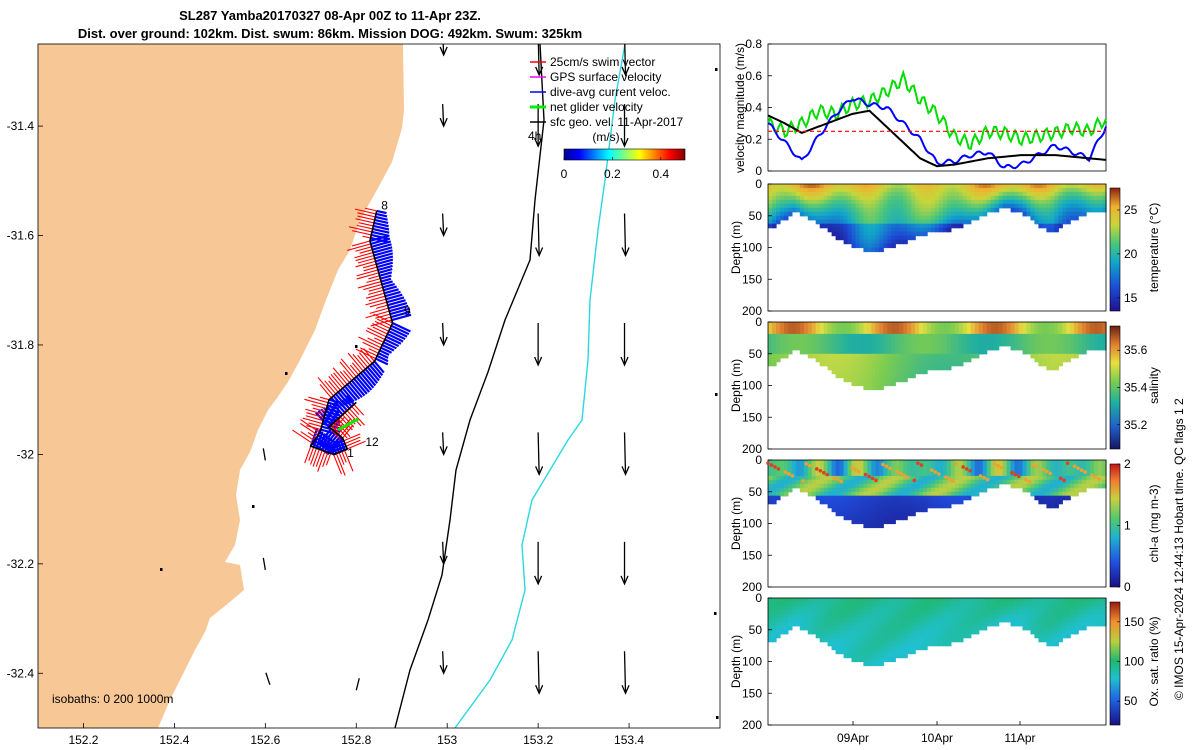  Describe the element at coordinates (407, 311) in the screenshot. I see `day-label-9: 9` at that location.